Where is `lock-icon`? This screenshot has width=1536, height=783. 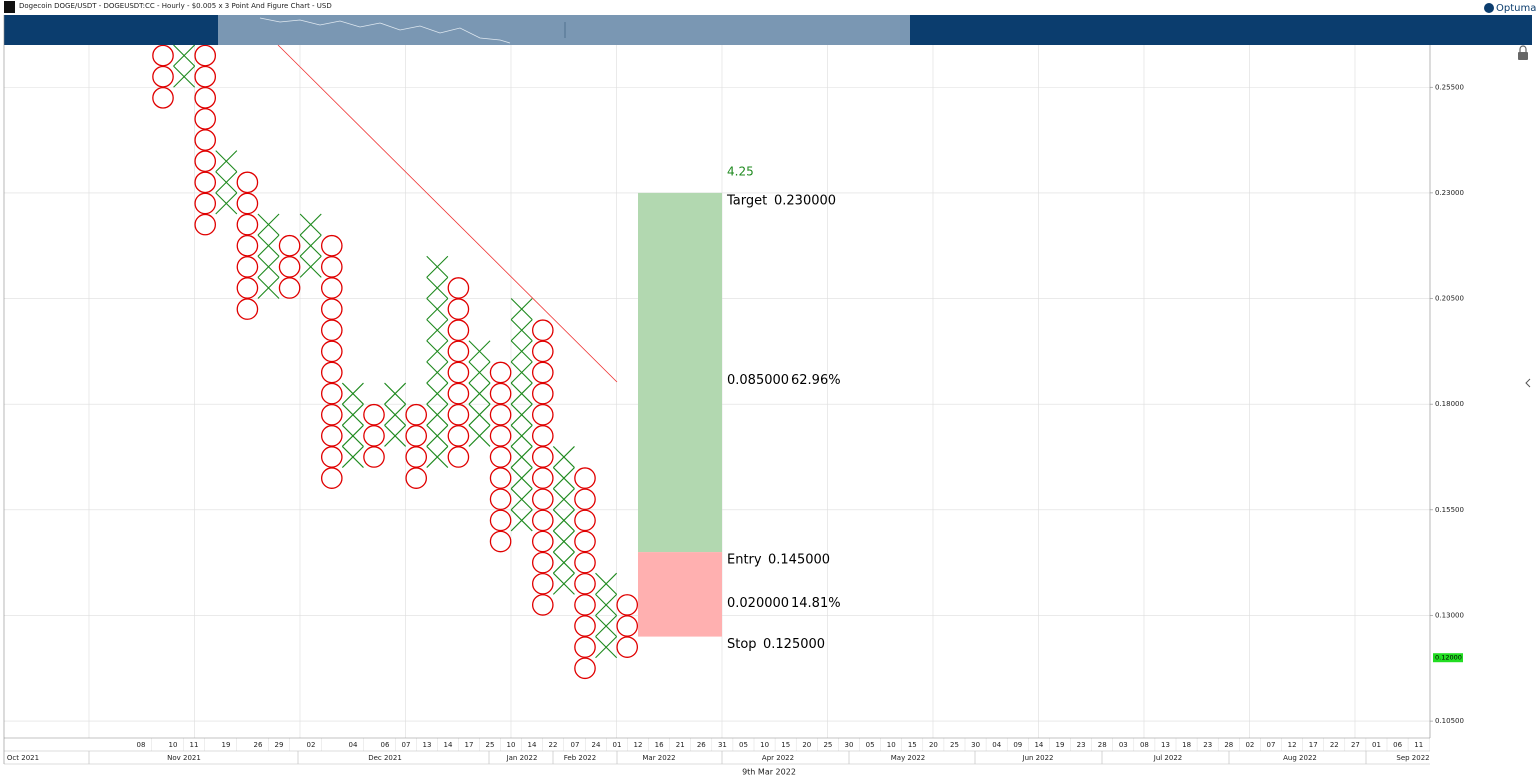
lock-icon is located at coordinates (1523, 56).